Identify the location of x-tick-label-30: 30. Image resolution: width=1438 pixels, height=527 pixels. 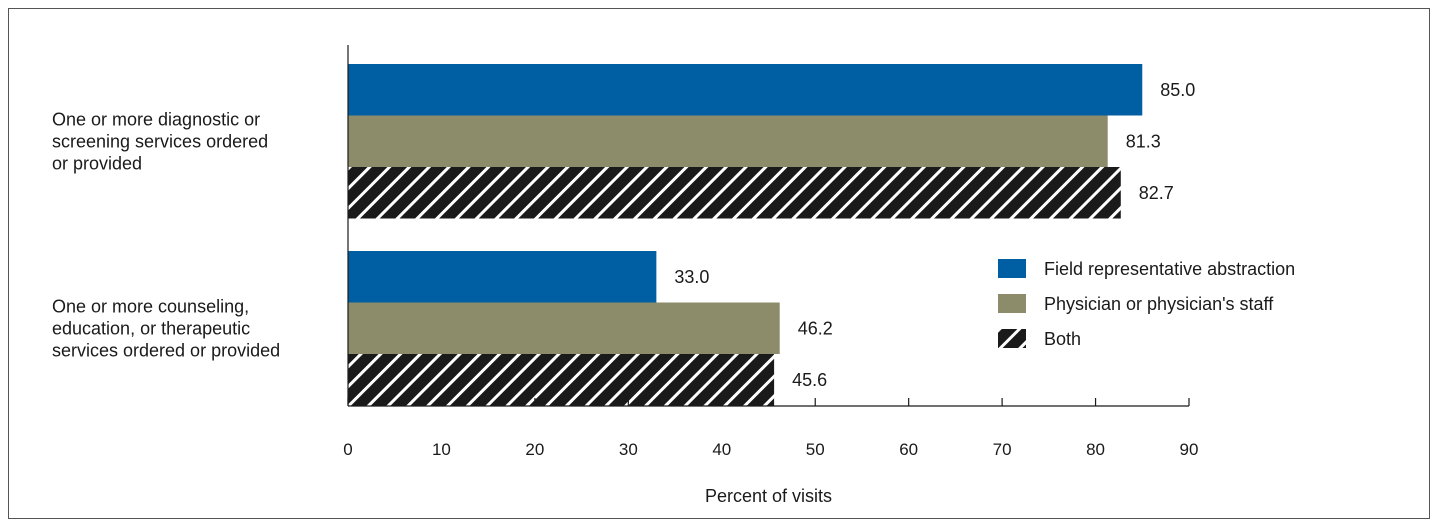
(628, 449).